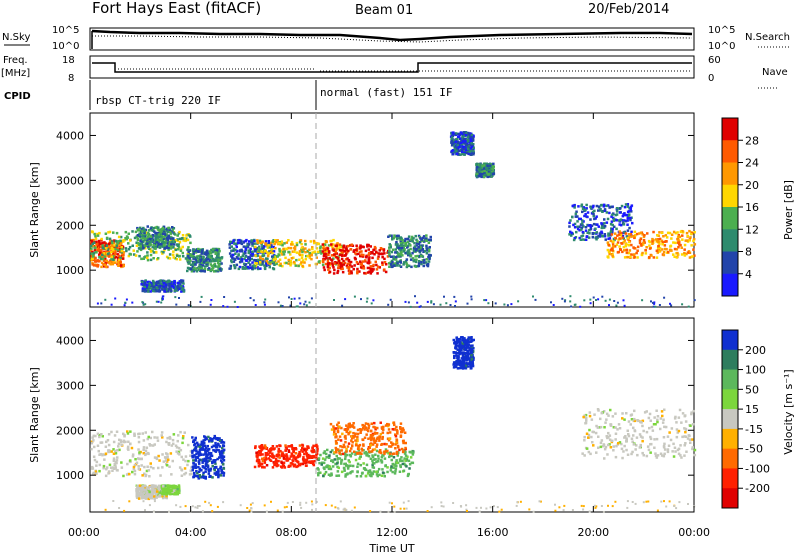 The height and width of the screenshot is (554, 800). I want to click on nave-line, so click(405, 70).